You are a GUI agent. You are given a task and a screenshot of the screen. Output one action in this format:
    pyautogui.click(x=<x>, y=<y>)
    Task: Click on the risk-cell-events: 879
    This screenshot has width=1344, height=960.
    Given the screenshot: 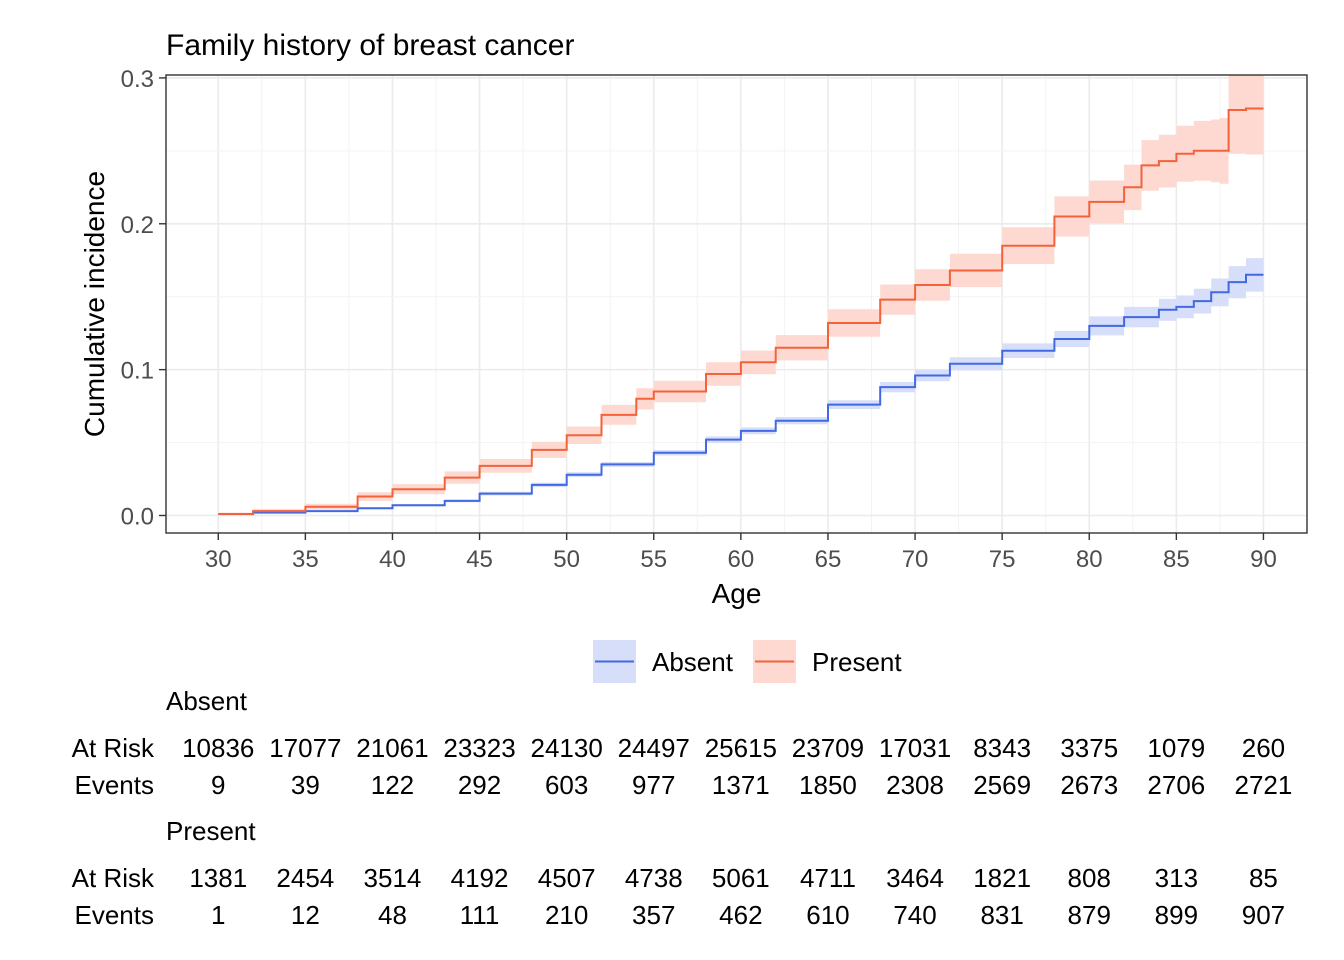 What is the action you would take?
    pyautogui.click(x=1089, y=915)
    